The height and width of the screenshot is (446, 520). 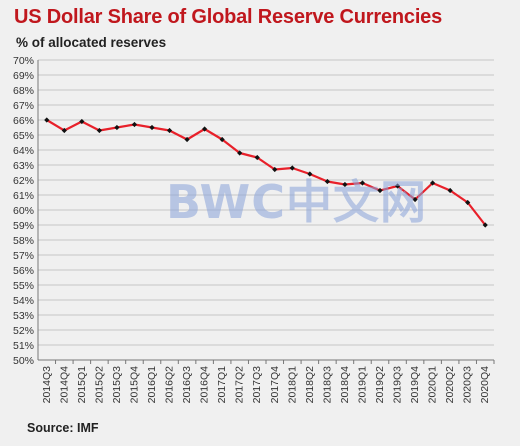 What do you see at coordinates (82, 385) in the screenshot?
I see `x-tick-label: 2015Q1` at bounding box center [82, 385].